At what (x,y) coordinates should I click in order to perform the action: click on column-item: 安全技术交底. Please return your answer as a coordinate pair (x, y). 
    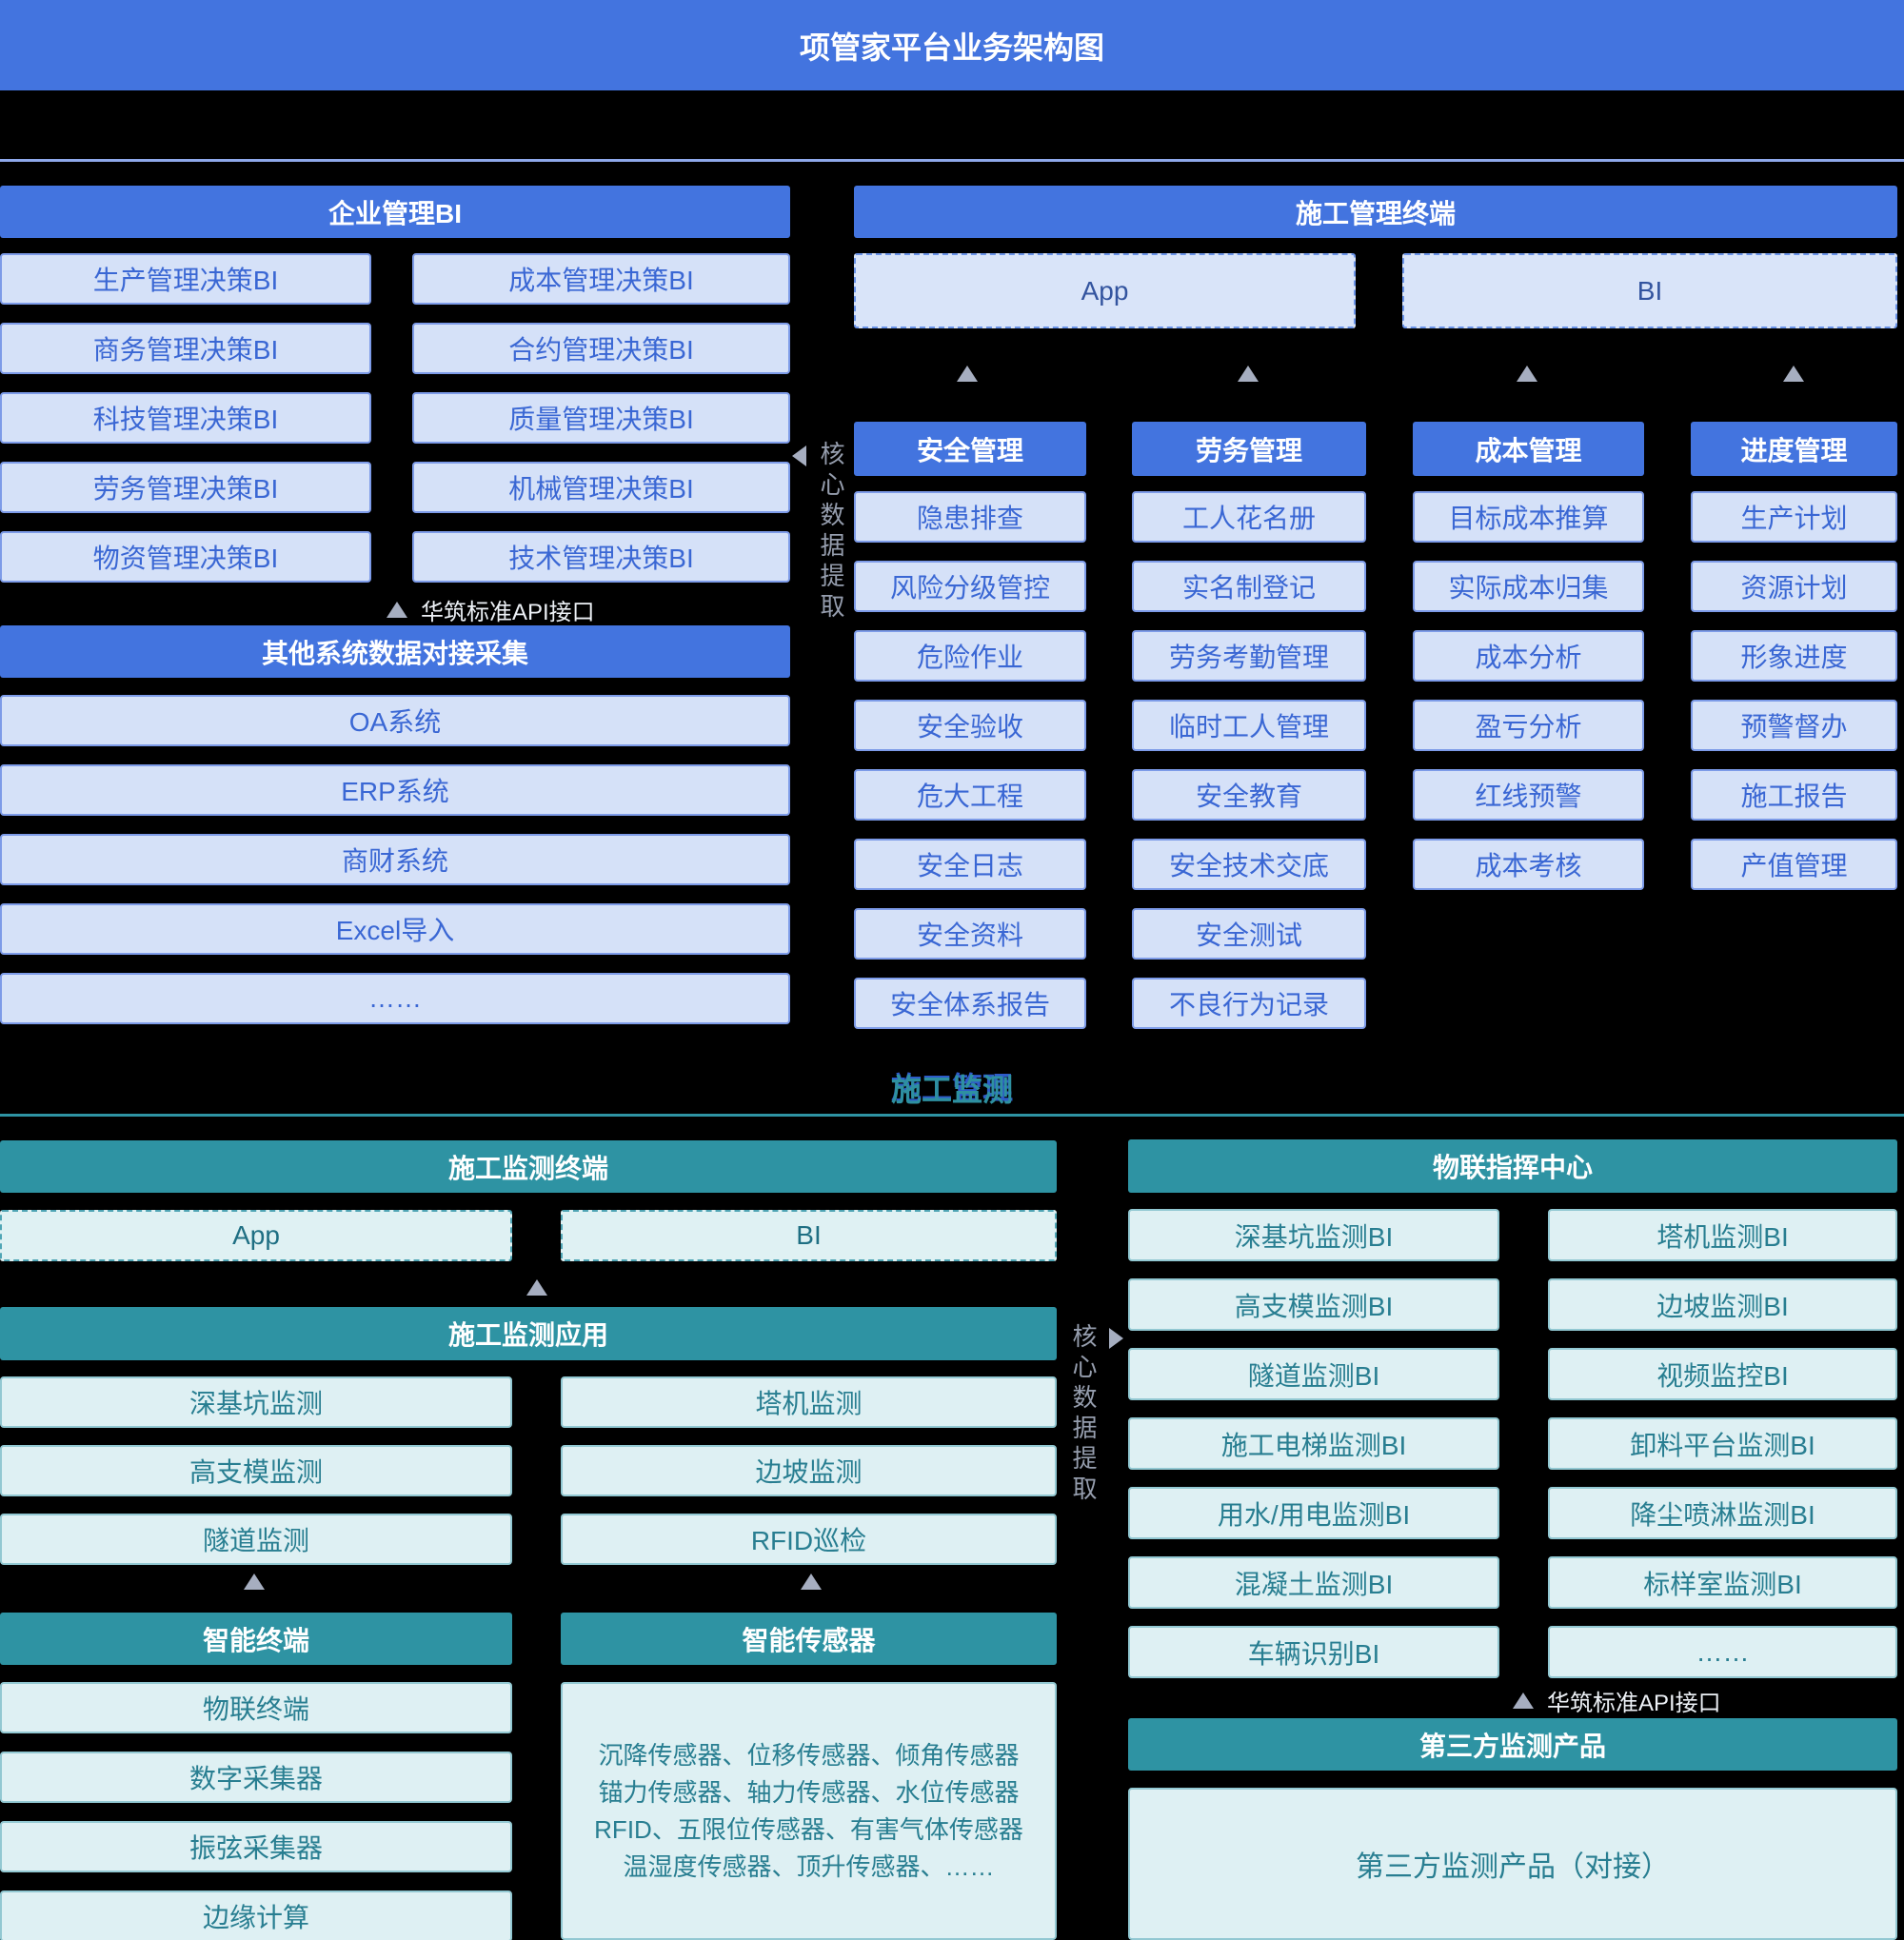
    Looking at the image, I should click on (1249, 864).